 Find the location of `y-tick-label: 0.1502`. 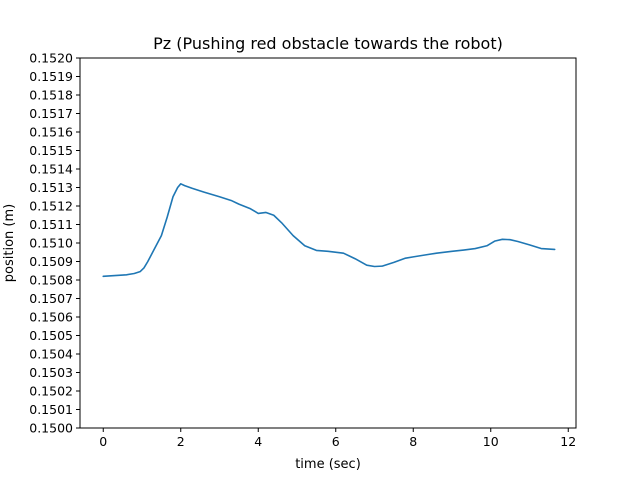

y-tick-label: 0.1502 is located at coordinates (51, 391).